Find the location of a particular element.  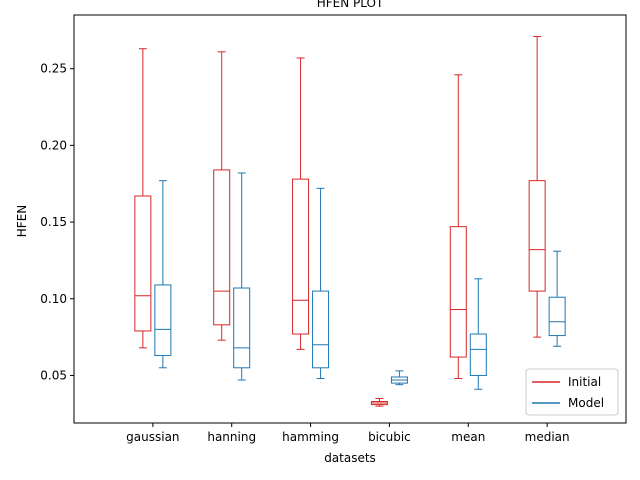

x-tick-label: median is located at coordinates (547, 437).